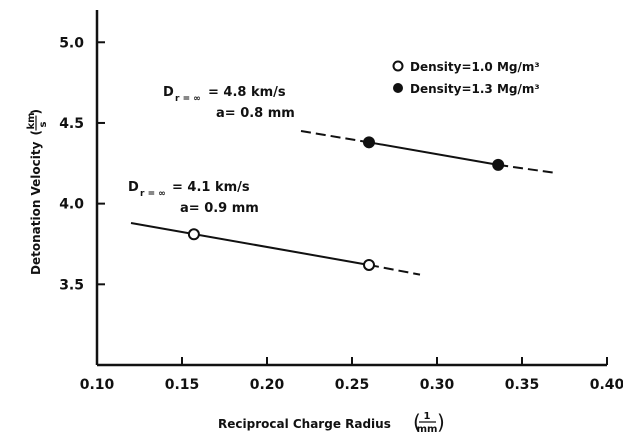 Image resolution: width=623 pixels, height=437 pixels. I want to click on x-axis-title: Reciprocal Charge Radius, so click(304, 424).